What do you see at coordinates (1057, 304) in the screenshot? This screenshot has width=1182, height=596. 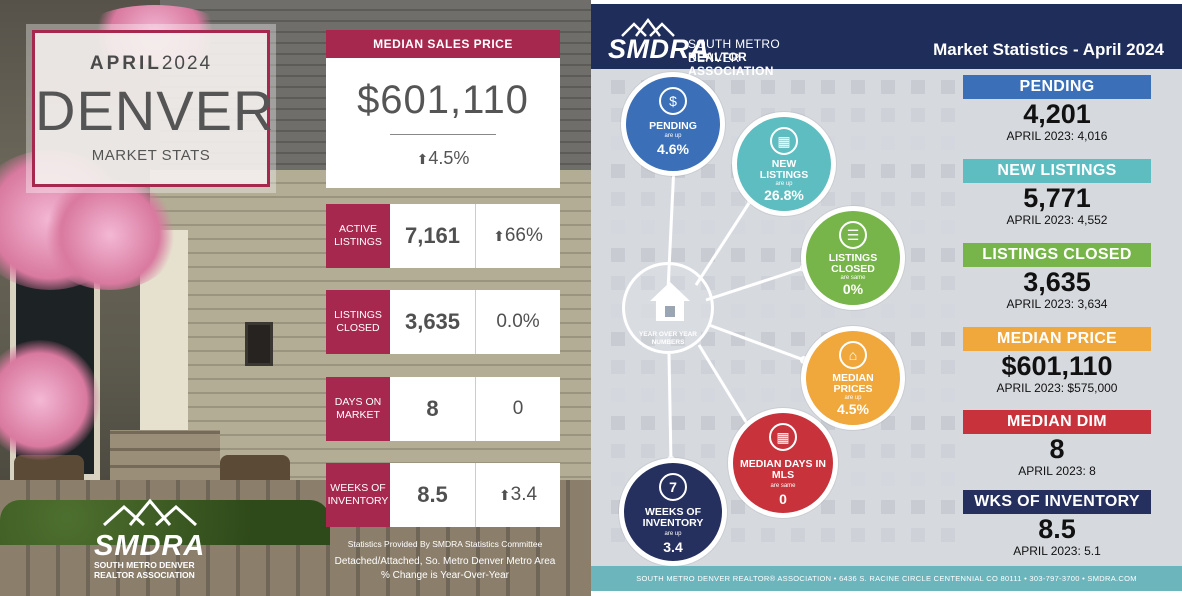 I see `stat-prior-year: APRIL 2023: 3,634` at bounding box center [1057, 304].